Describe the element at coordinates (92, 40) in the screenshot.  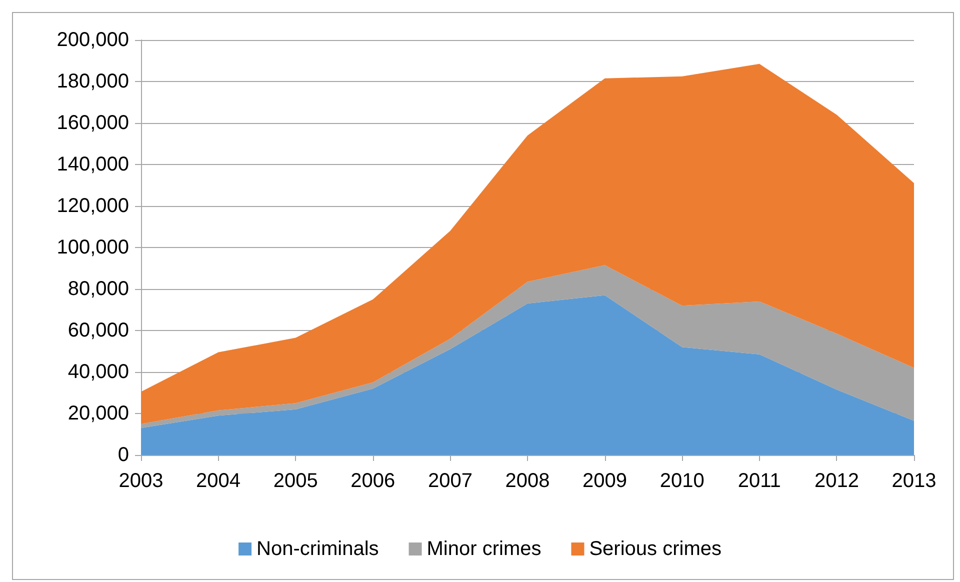
I see `y-tick-label: 200,000` at that location.